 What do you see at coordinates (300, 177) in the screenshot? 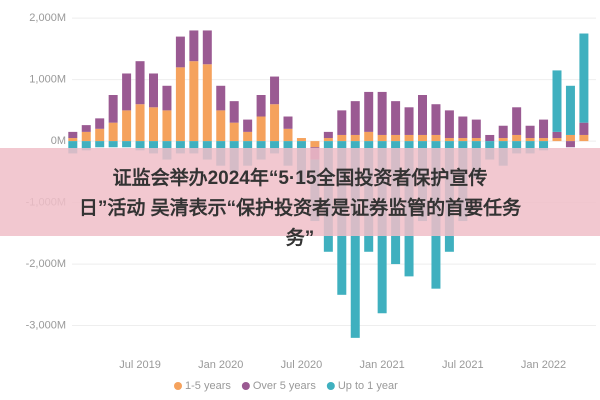
I see `headline: 证监会举办2024年“5·15全国投资者保护宣传` at bounding box center [300, 177].